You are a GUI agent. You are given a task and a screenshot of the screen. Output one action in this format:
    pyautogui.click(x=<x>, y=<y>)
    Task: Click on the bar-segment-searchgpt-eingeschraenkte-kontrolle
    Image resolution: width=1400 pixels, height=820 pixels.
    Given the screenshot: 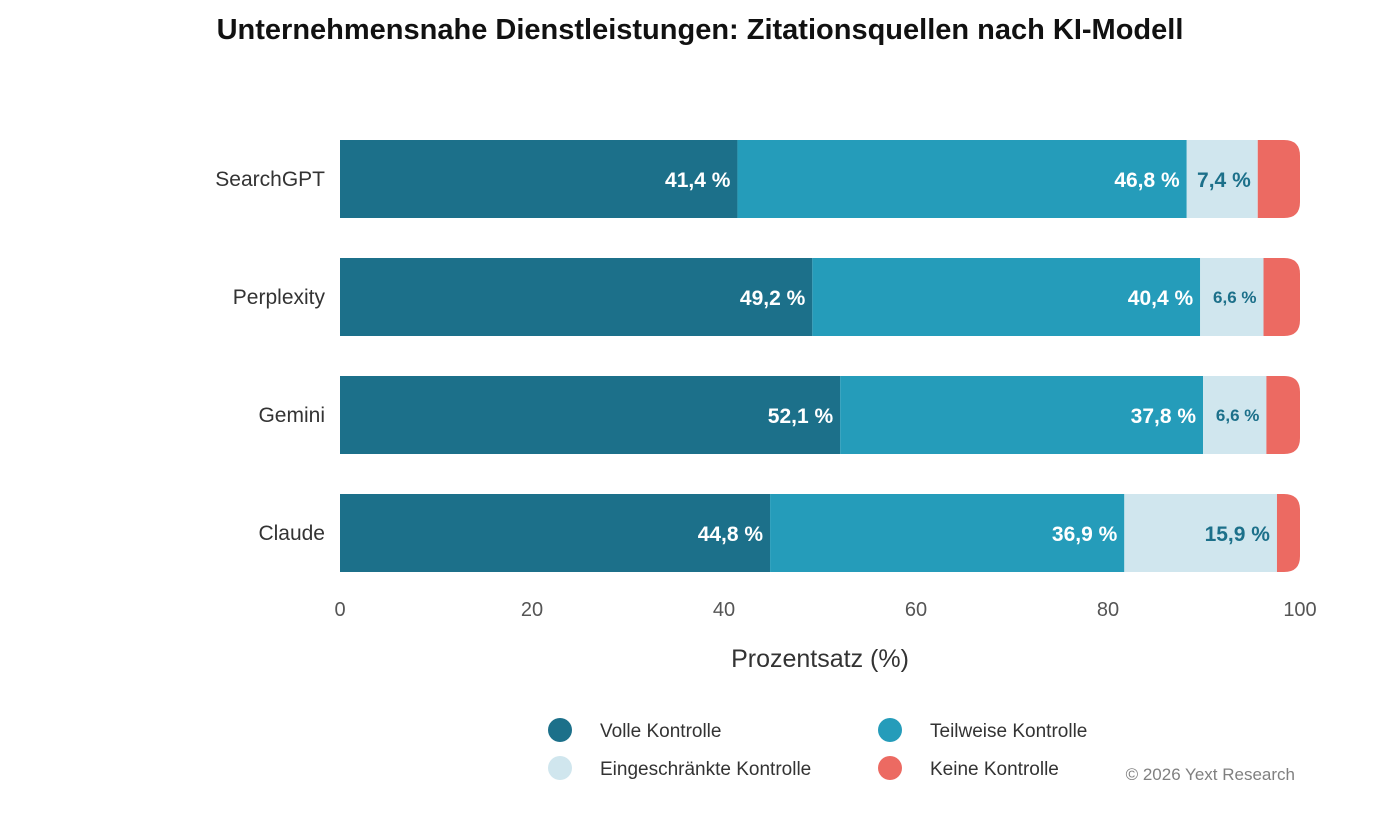 What is the action you would take?
    pyautogui.click(x=1222, y=179)
    